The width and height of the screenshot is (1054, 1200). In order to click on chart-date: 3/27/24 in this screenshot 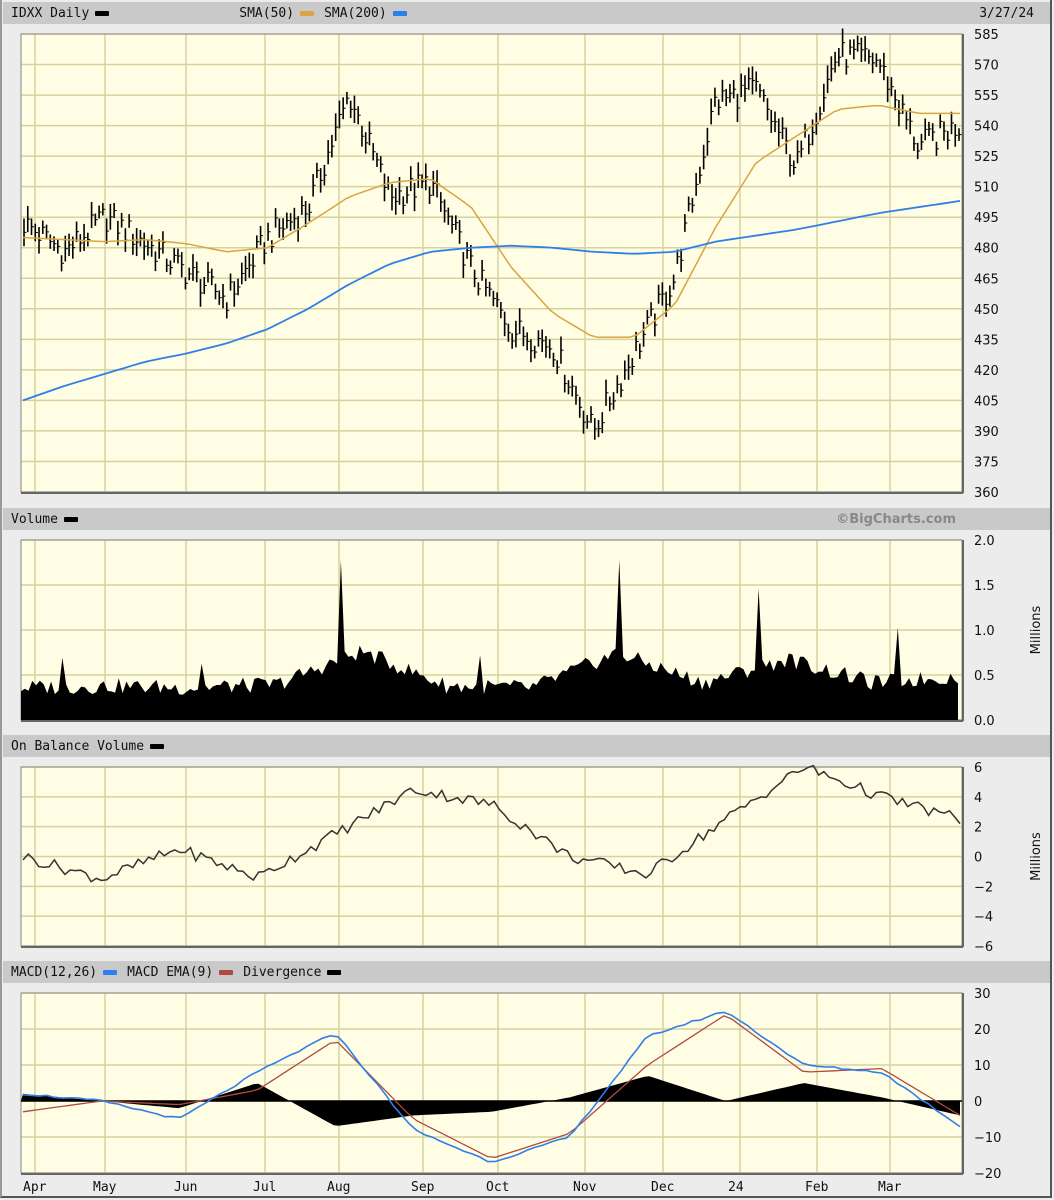, I will do `click(1006, 13)`.